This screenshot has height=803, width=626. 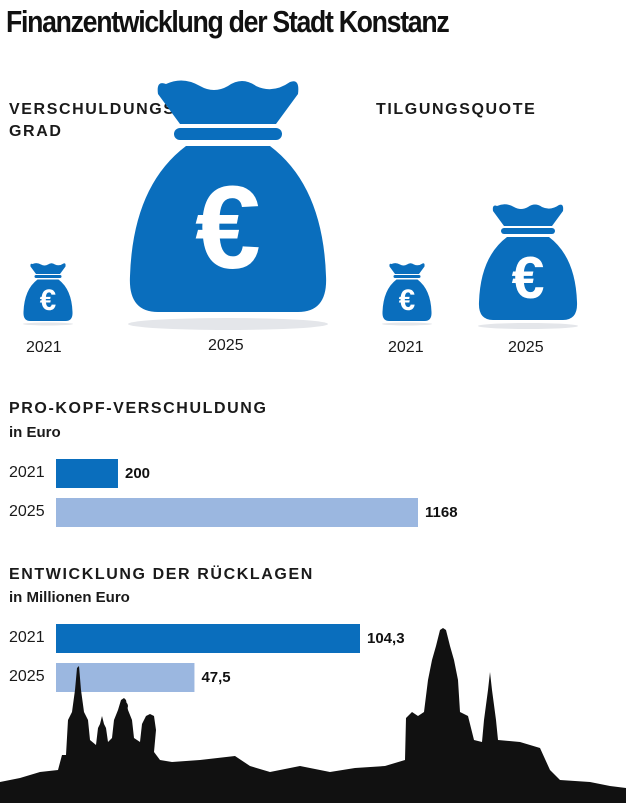 What do you see at coordinates (96, 121) in the screenshot?
I see `panel-heading-verschuldungsgrad: VERSCHULDUNGS- GRAD` at bounding box center [96, 121].